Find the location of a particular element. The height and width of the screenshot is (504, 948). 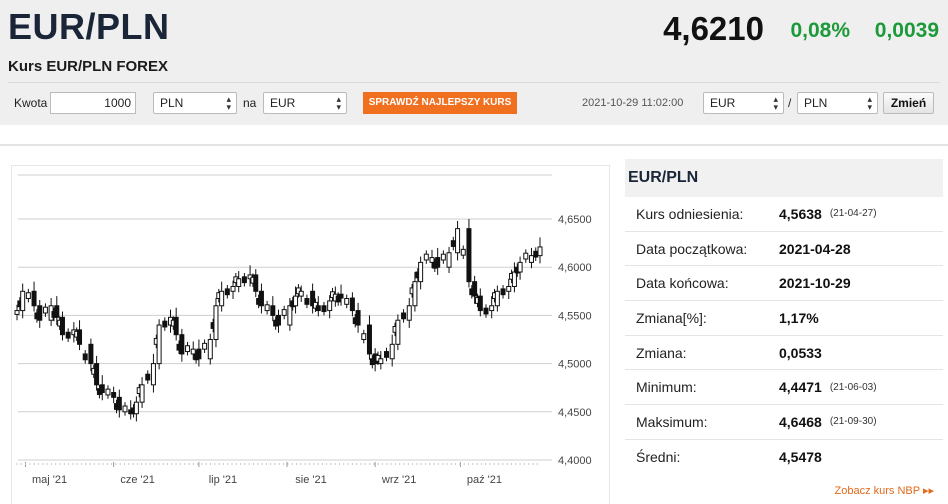

stat-label: Maksimum: is located at coordinates (672, 421).